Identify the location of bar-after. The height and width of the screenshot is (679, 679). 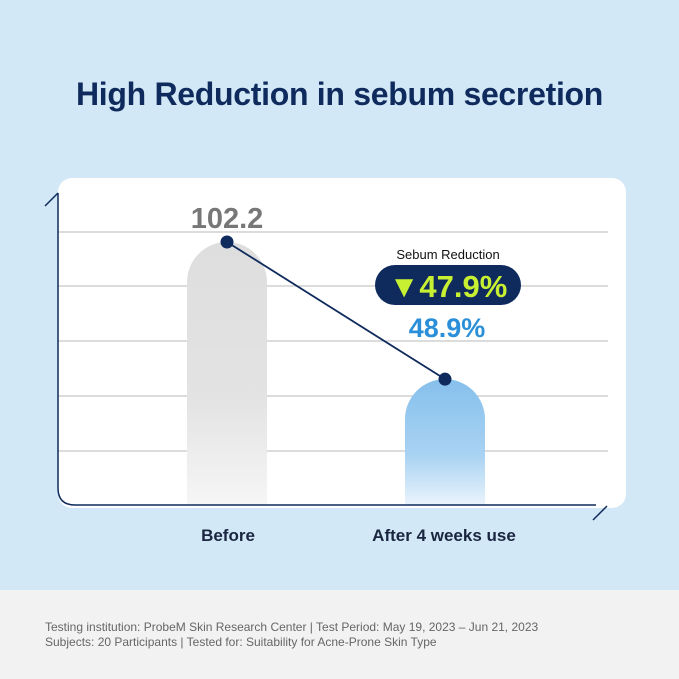
(445, 442).